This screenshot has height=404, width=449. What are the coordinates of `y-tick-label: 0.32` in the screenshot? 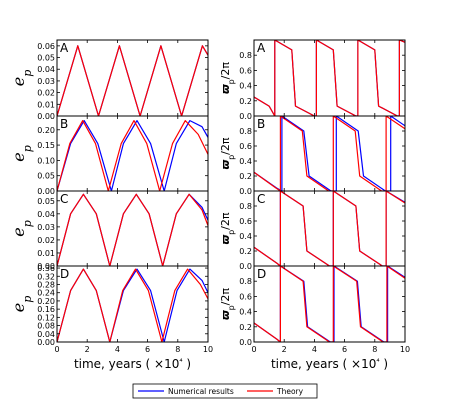 It's located at (46, 276).